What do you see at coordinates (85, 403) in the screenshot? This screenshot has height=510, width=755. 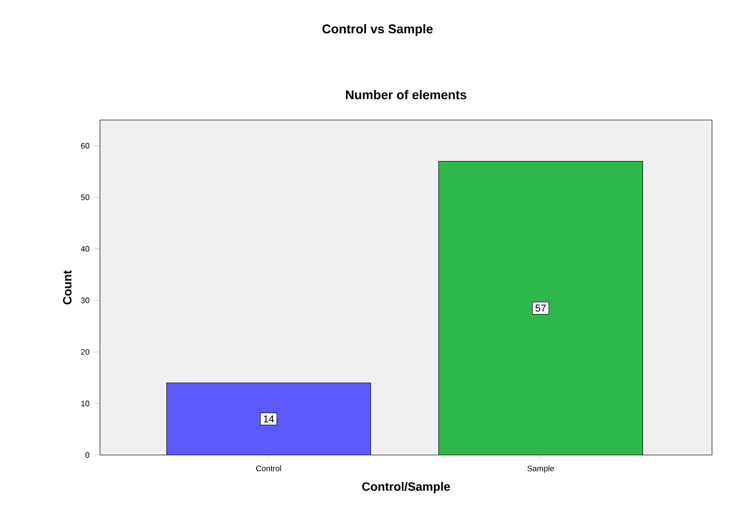 I see `y-tick-label: 10` at bounding box center [85, 403].